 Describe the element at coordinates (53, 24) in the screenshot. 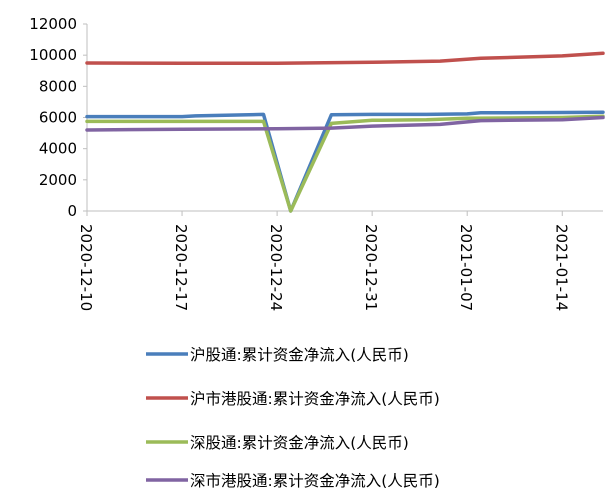

I see `y-tick-label: 12000` at that location.